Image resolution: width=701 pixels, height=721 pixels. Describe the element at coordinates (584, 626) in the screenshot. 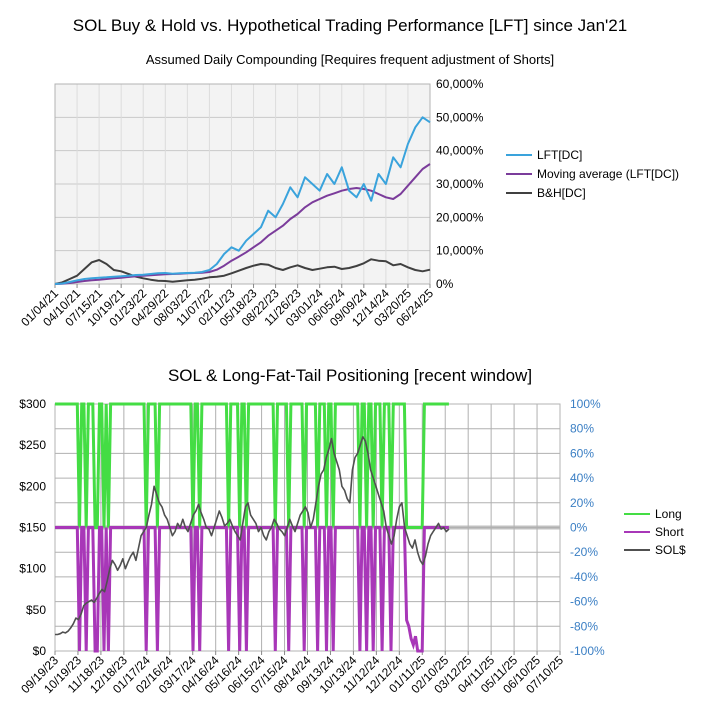

I see `chart2-y-right-tick-label: -80%` at that location.